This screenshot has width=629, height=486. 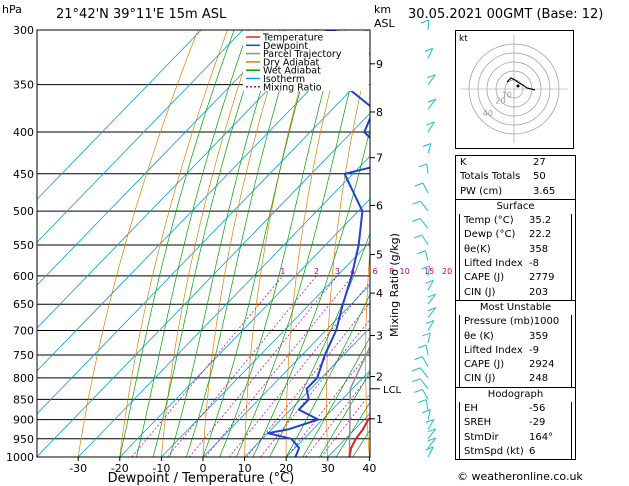 I want to click on surface-row: Lifted Index -8, so click(x=515, y=264).